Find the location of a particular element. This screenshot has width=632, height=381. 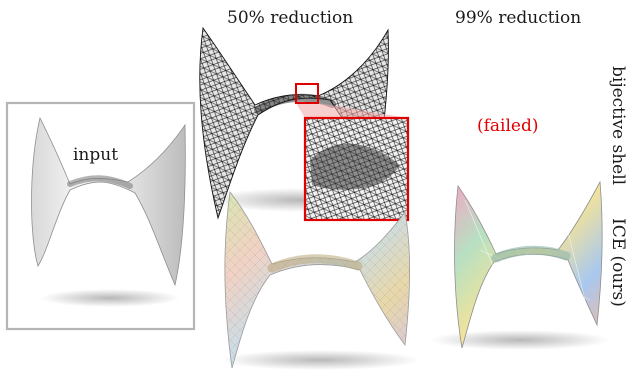

zoom-inset is located at coordinates (356, 169).